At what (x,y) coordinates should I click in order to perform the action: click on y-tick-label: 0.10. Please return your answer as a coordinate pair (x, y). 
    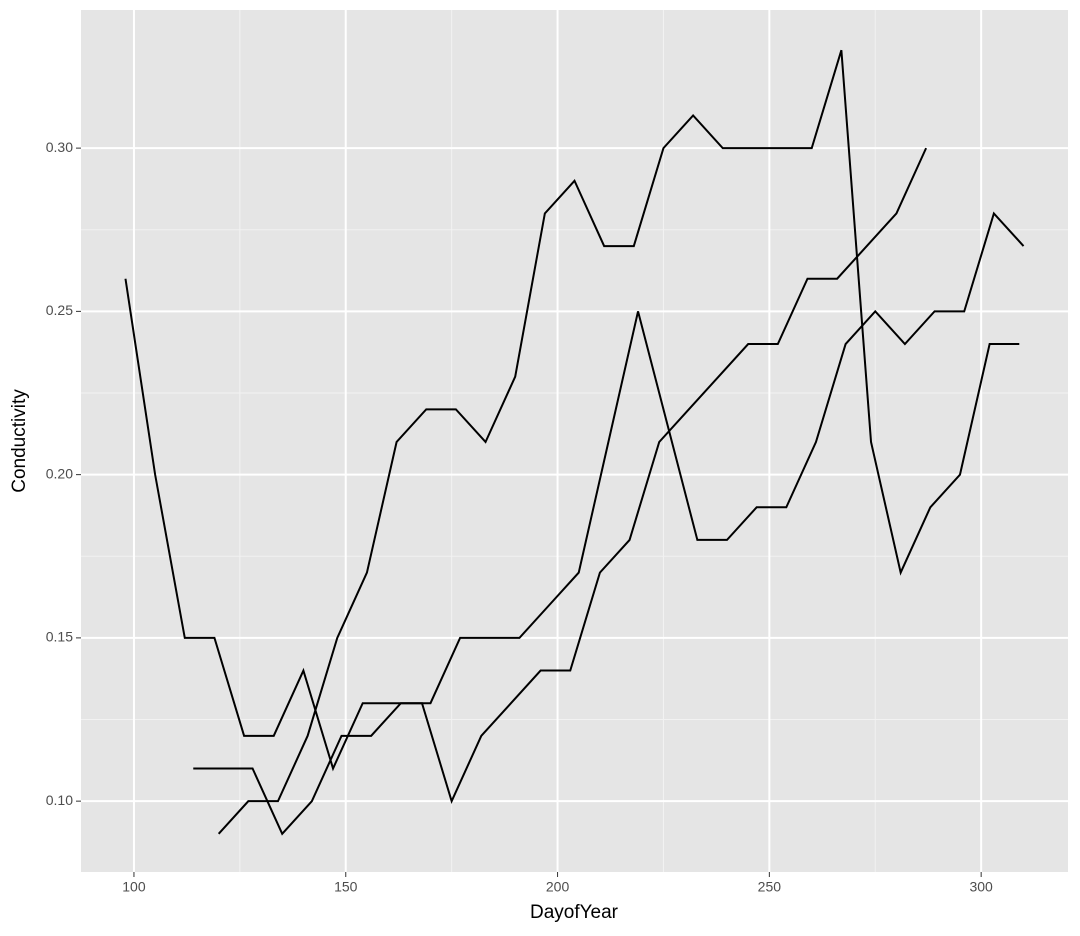
    Looking at the image, I should click on (59, 800).